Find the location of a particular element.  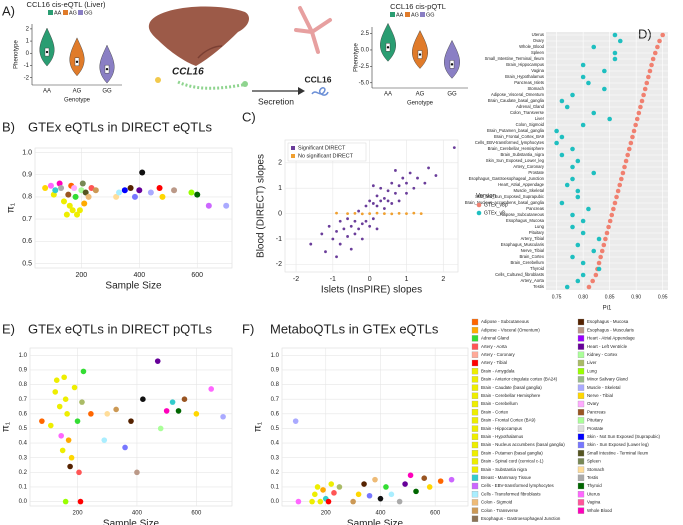

legend-label: Significant DIRECT is located at coordinates (322, 148).